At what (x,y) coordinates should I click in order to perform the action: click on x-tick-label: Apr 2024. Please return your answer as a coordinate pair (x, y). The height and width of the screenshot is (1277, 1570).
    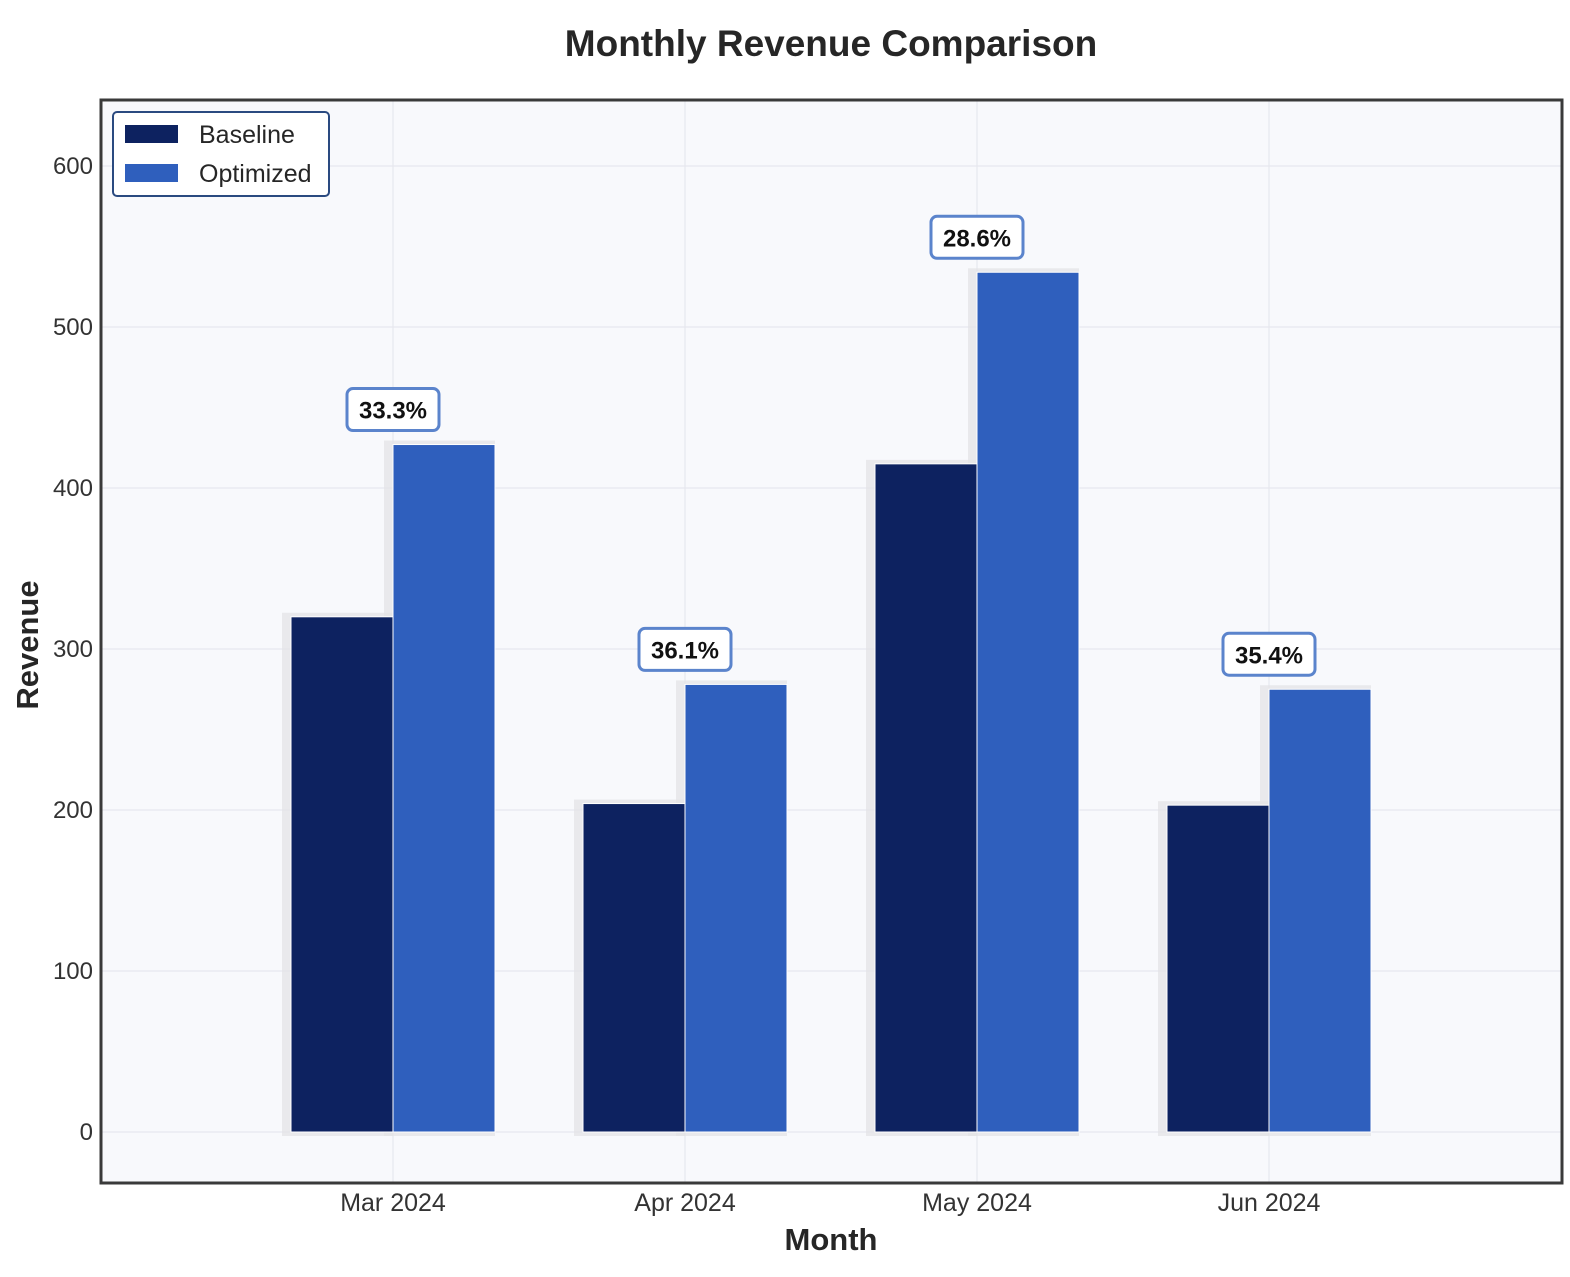
    Looking at the image, I should click on (685, 1203).